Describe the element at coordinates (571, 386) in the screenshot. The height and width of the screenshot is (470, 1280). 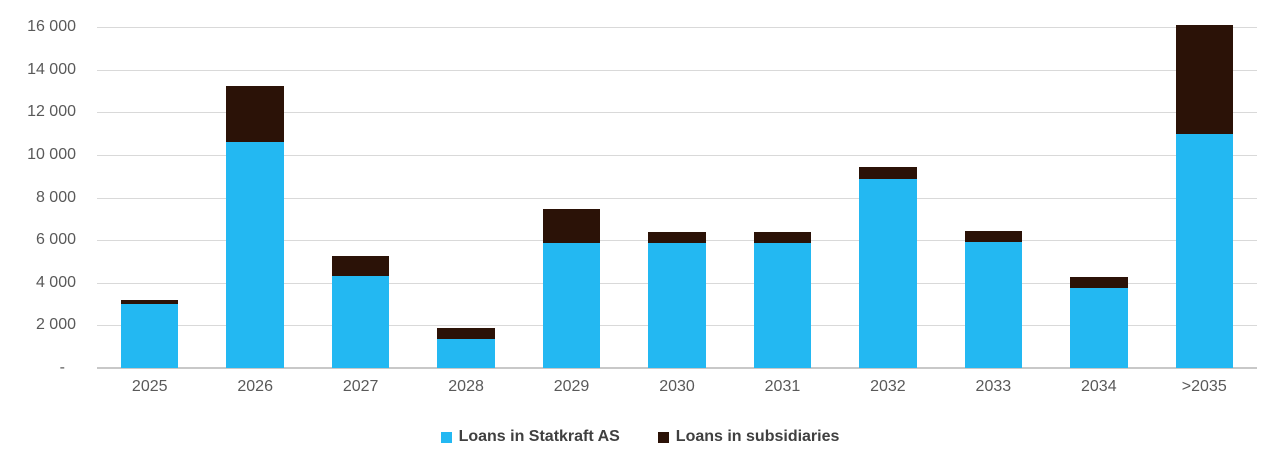
I see `x-tick-label: 2029` at that location.